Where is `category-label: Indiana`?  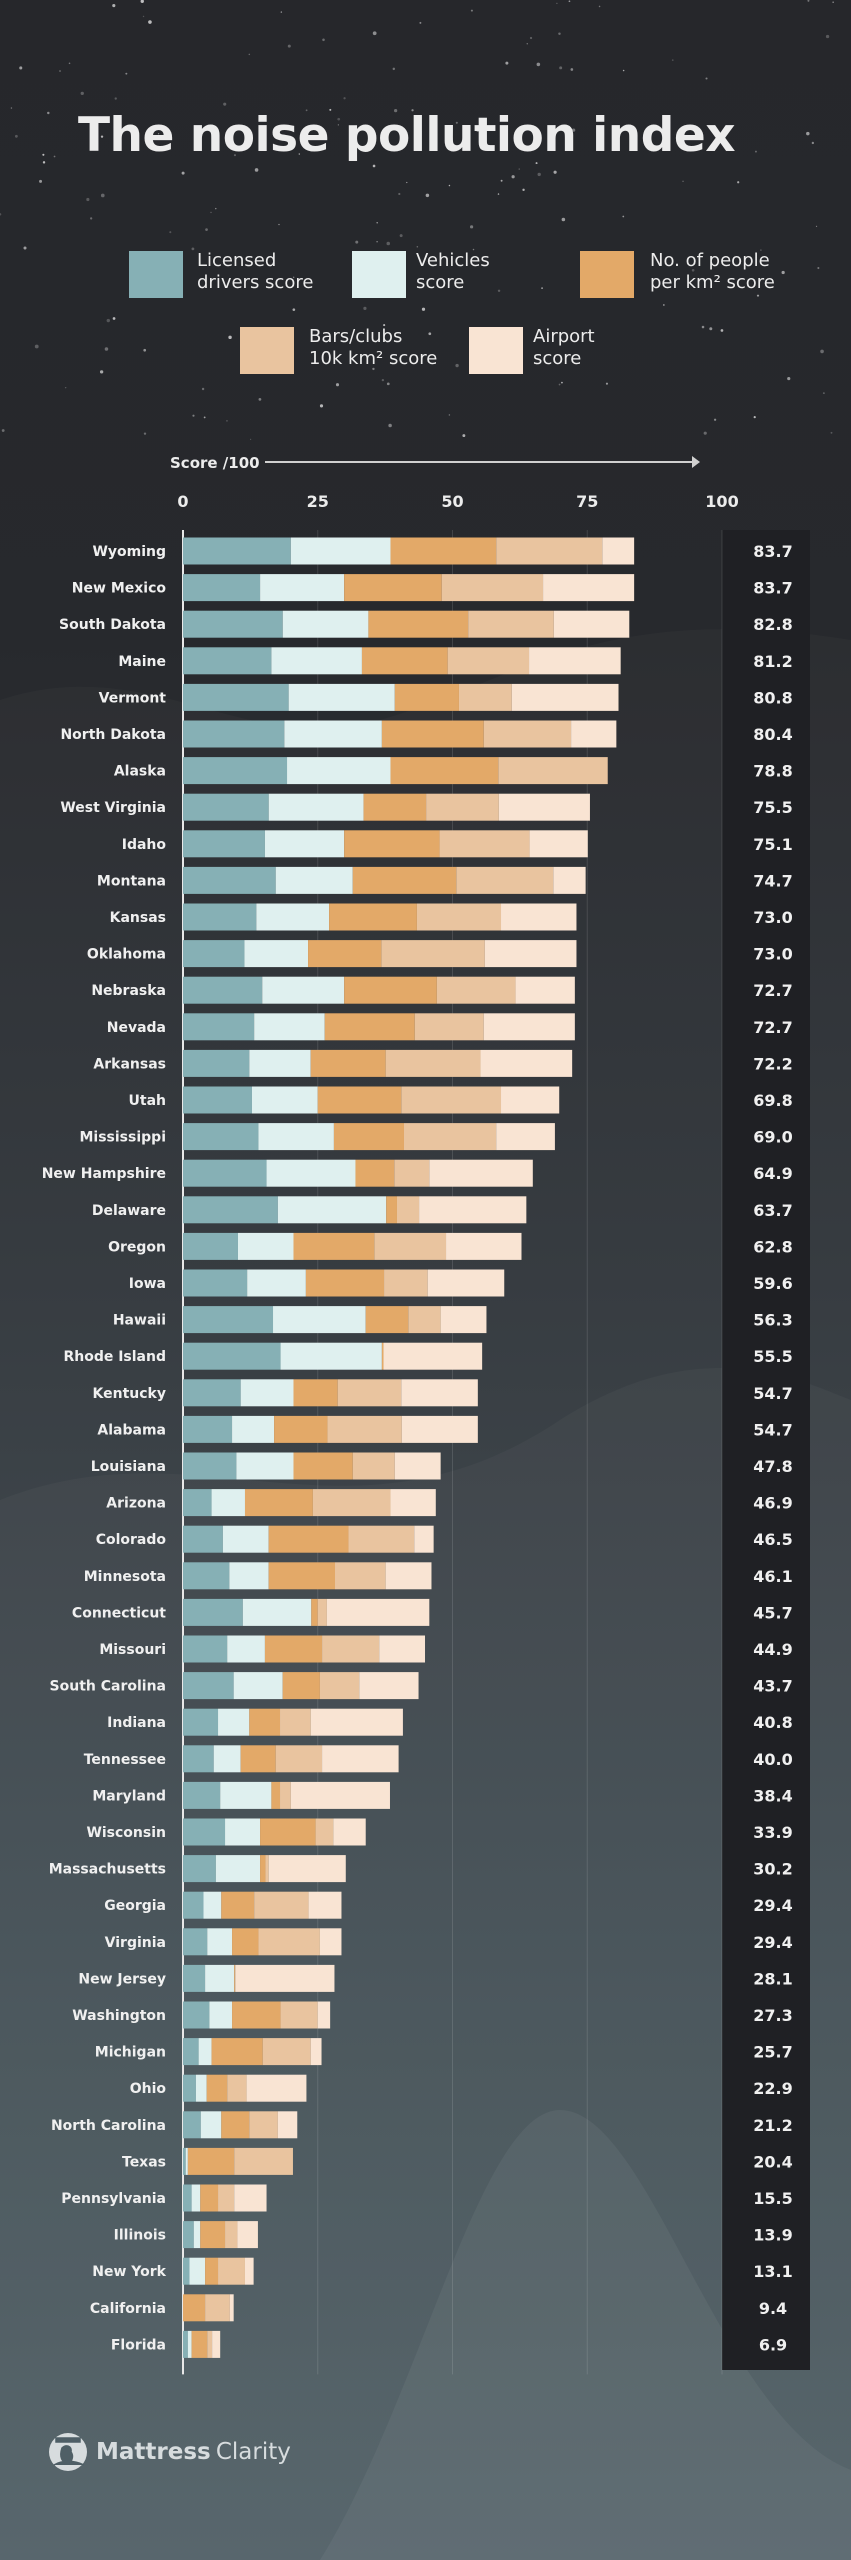
category-label: Indiana is located at coordinates (136, 1723).